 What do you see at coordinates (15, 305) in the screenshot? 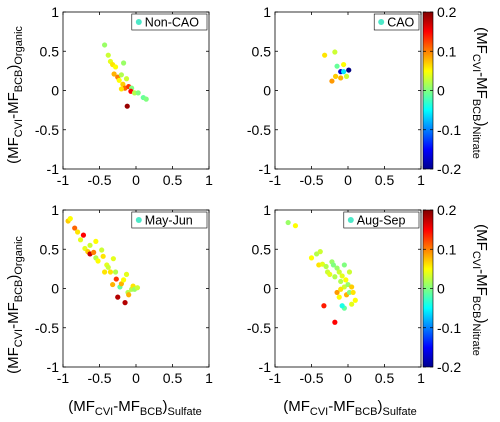
I see `ylabel-bottom: (MFCVI-MFBCB)Organic` at bounding box center [15, 305].